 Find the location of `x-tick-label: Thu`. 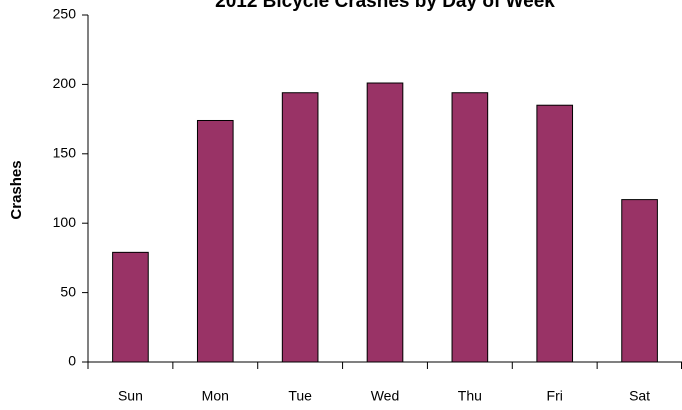

x-tick-label: Thu is located at coordinates (470, 396).